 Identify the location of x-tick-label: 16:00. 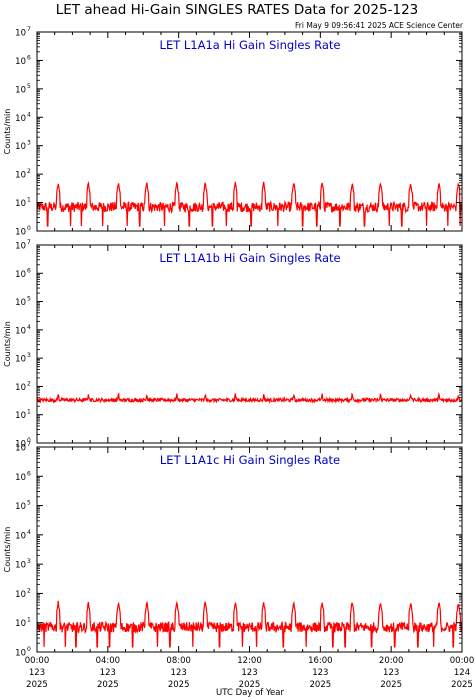
(320, 661).